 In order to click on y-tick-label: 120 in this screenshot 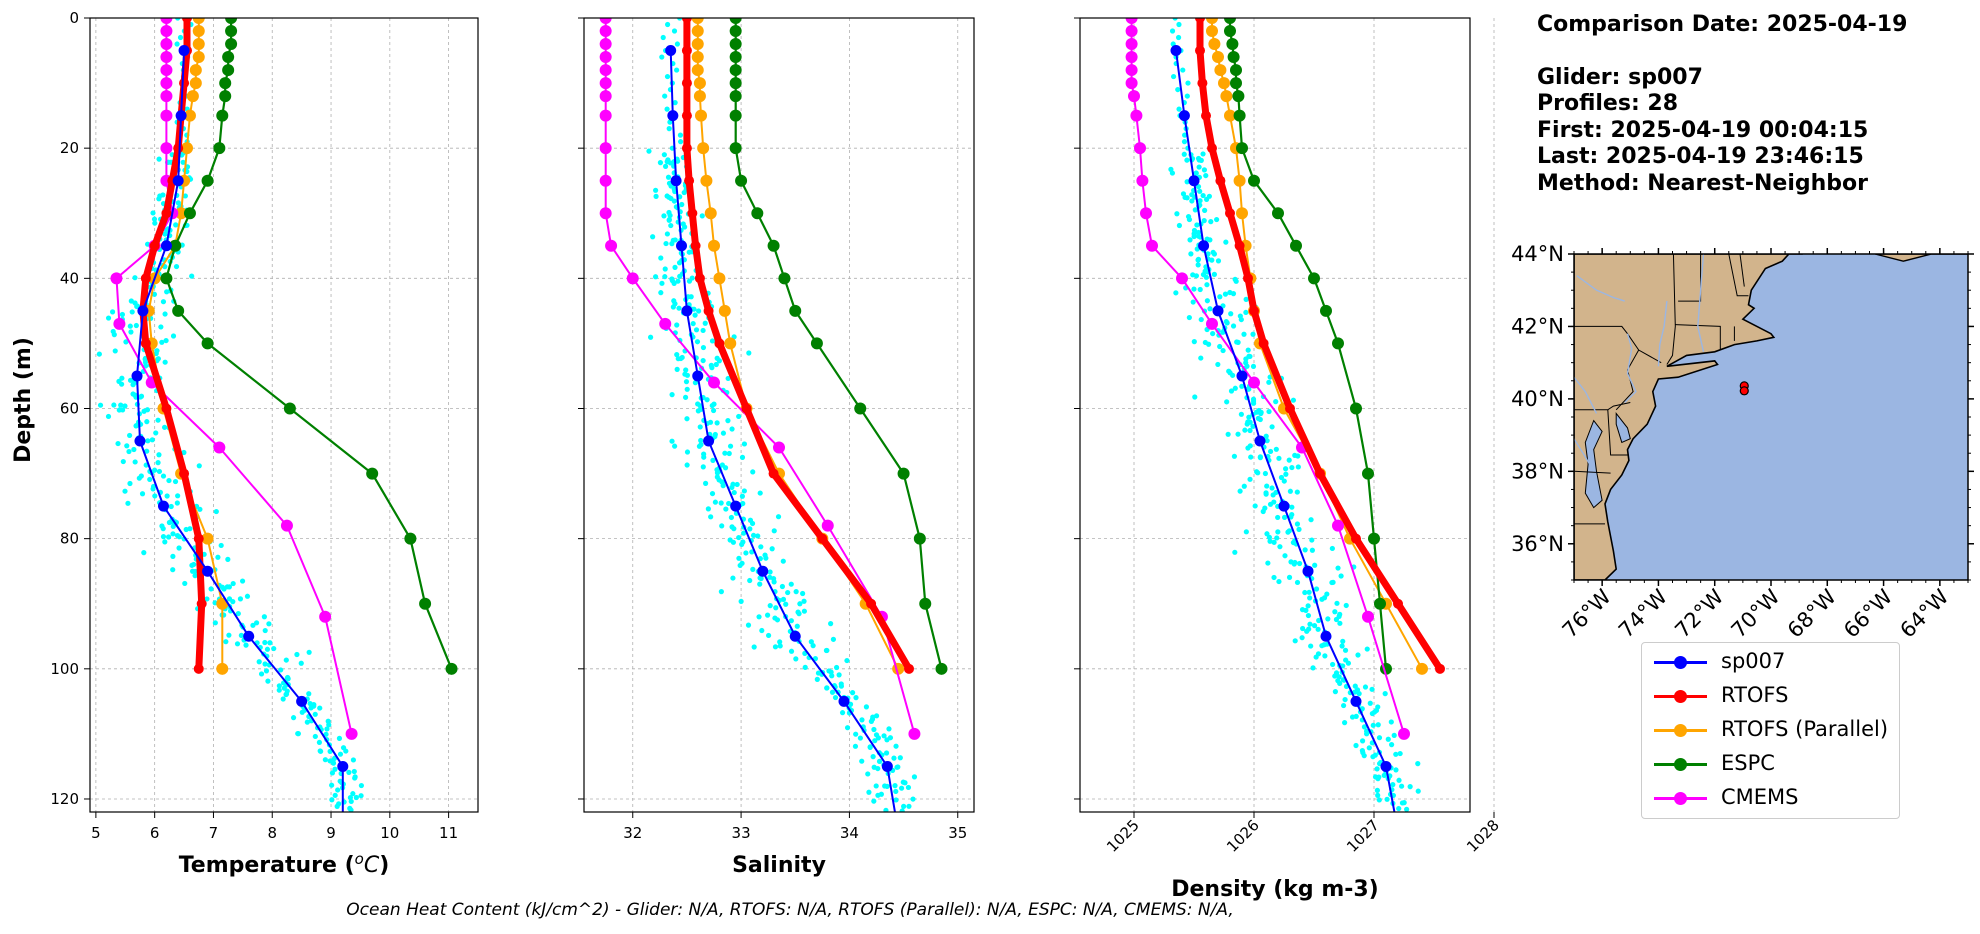, I will do `click(64, 799)`.